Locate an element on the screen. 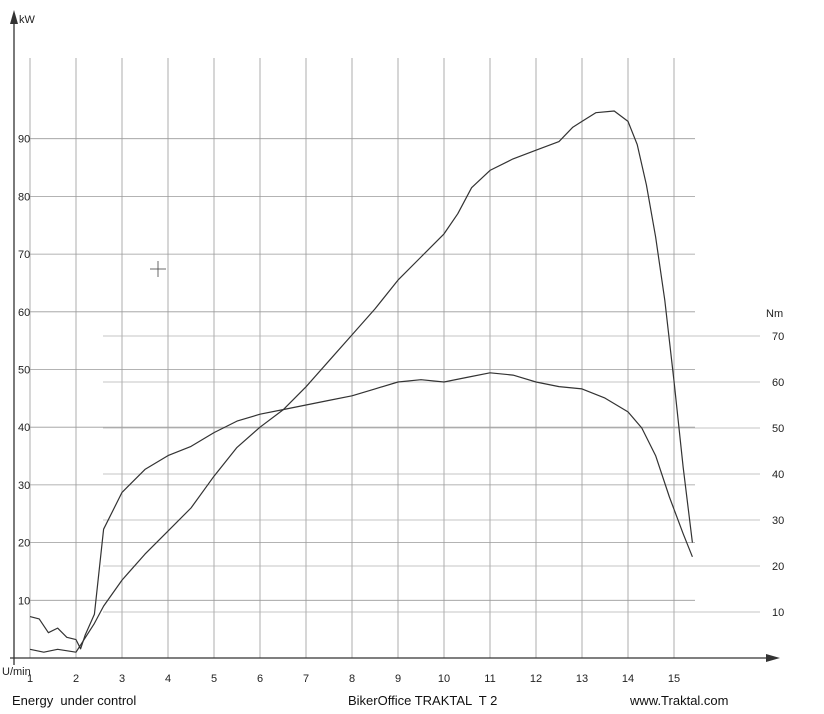 This screenshot has width=824, height=714. y-right-tick-label: 30 is located at coordinates (778, 521).